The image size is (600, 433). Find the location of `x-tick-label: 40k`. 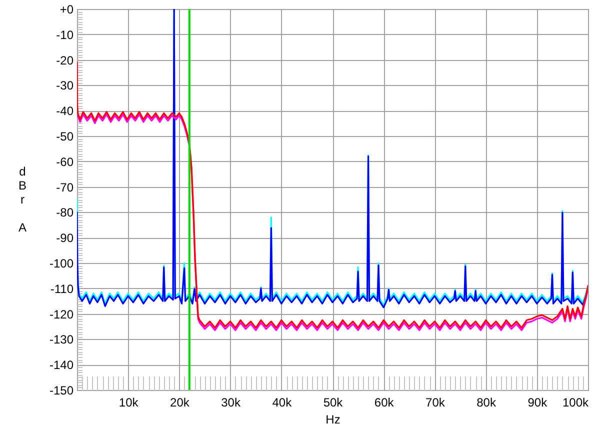

x-tick-label: 40k is located at coordinates (282, 403).